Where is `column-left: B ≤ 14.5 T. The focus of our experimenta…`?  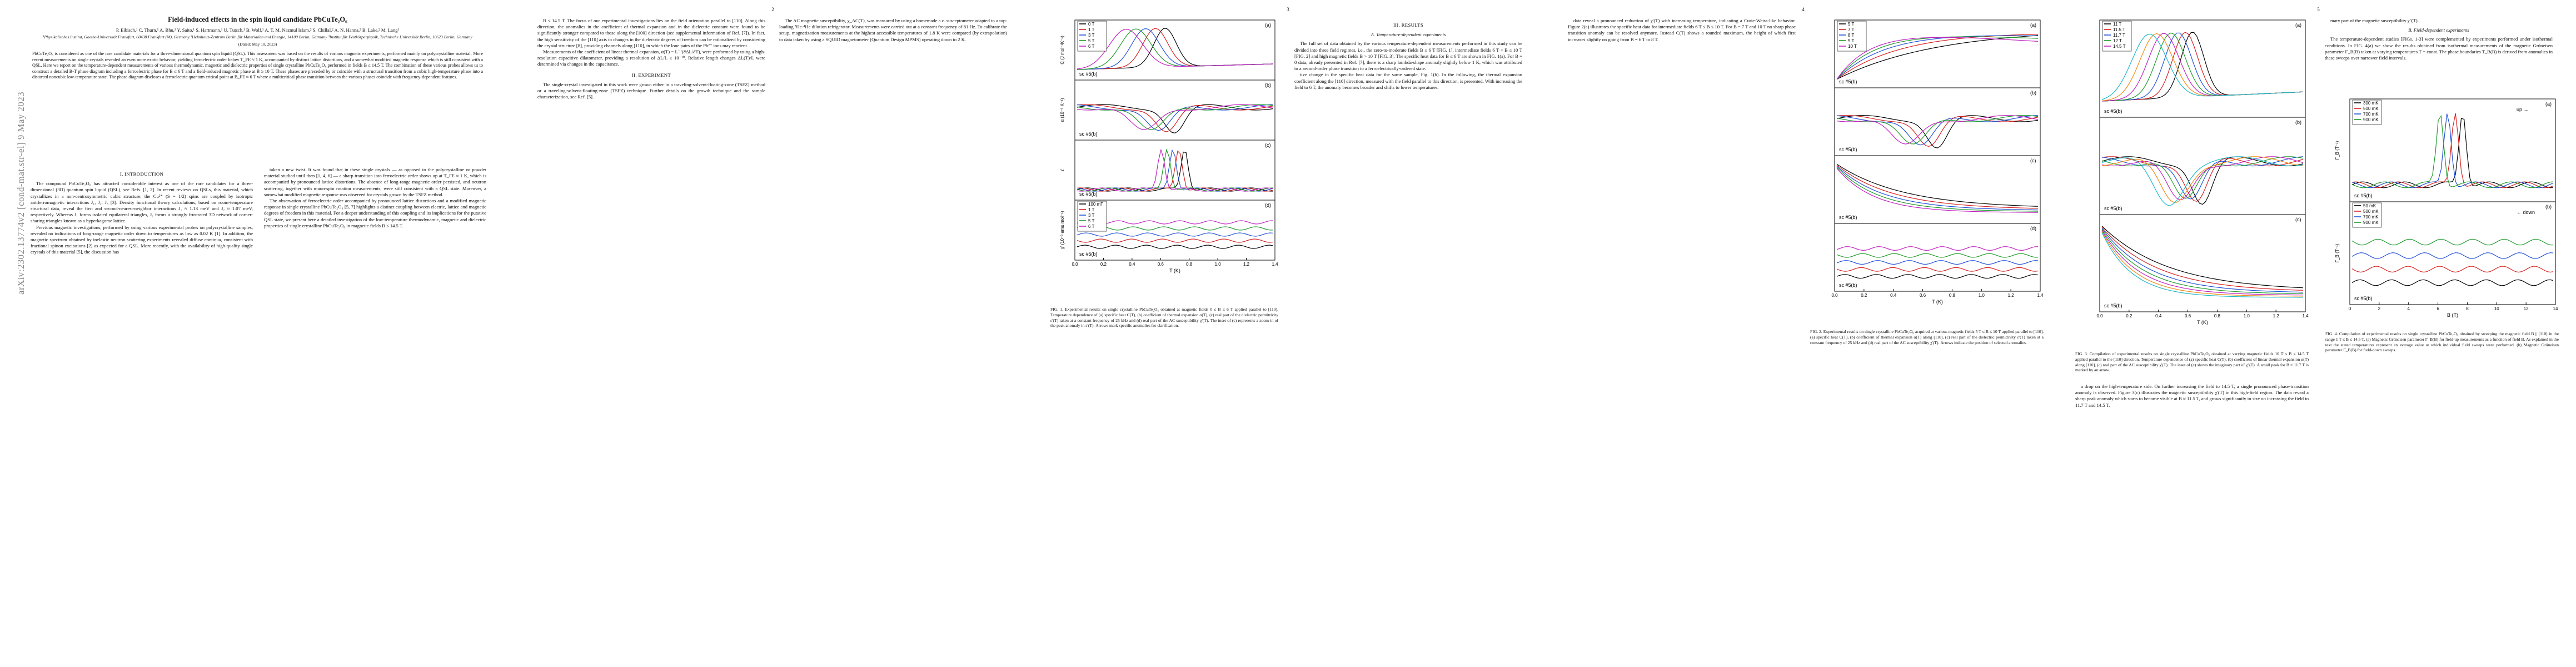
column-left: B ≤ 14.5 T. The focus of our experimenta… is located at coordinates (651, 59).